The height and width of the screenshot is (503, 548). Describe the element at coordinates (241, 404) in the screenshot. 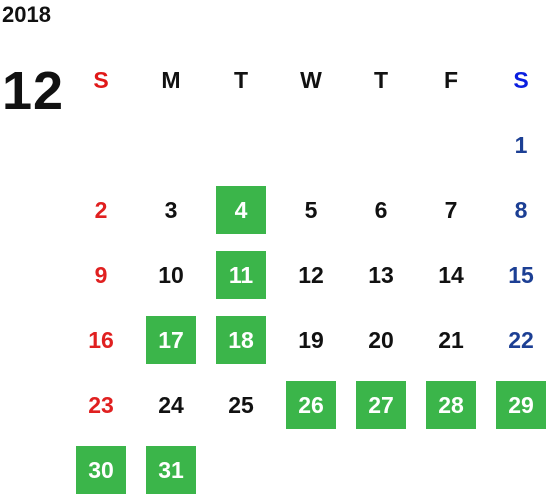

I see `day: 25` at that location.